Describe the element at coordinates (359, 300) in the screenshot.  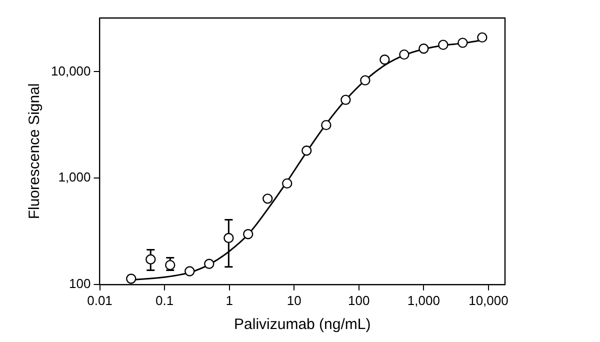
I see `x-tick-label: 100` at that location.